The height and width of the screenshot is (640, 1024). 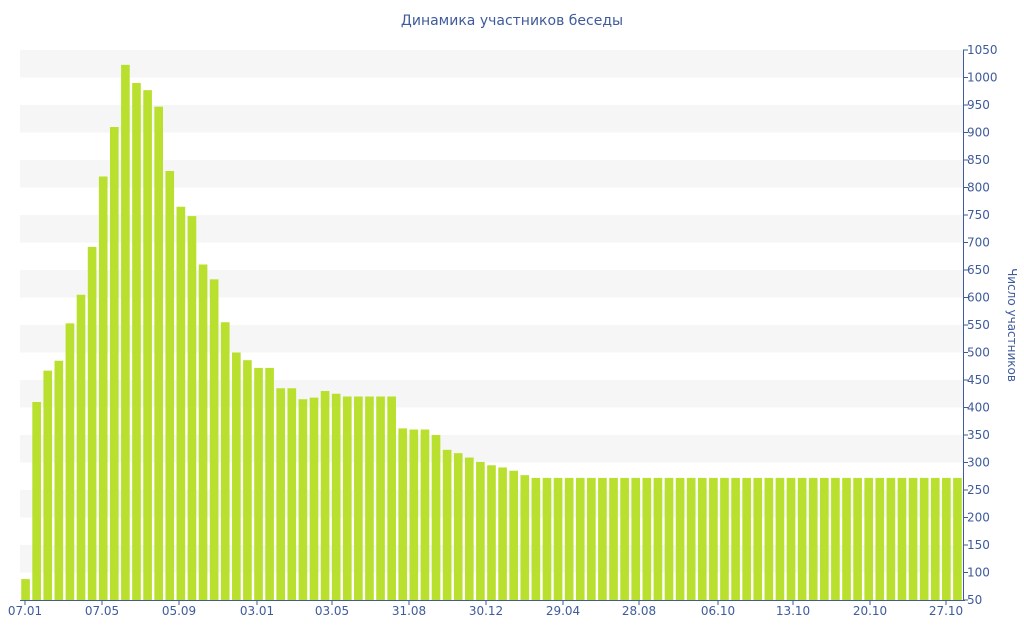 I want to click on y-tick-label: 550, so click(x=978, y=325).